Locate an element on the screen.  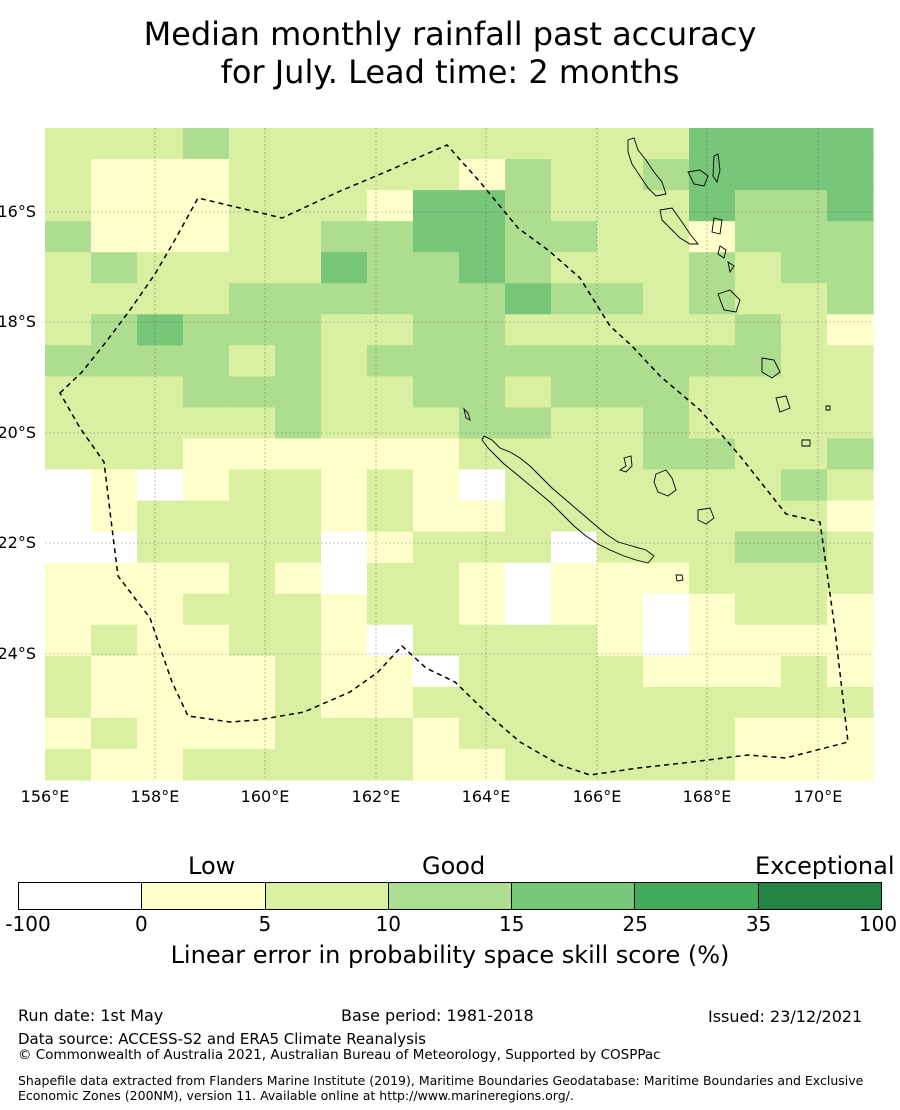
latitude-tick-labels: 16°S 18°S 20°S 22°S 24°S is located at coordinates (18, 432).